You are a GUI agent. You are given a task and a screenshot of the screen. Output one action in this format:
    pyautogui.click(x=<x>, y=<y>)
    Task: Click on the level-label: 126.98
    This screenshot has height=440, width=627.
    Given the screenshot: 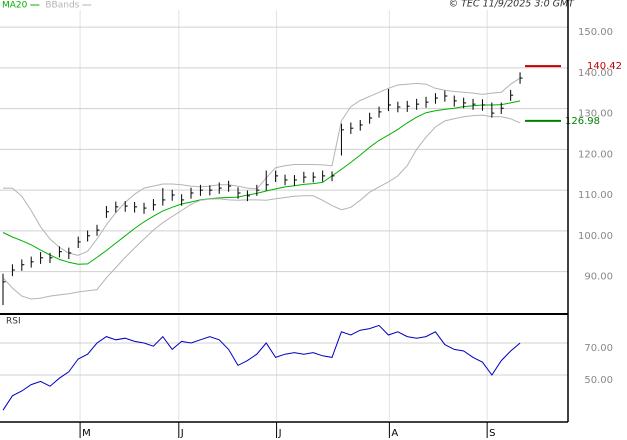 What is the action you would take?
    pyautogui.click(x=582, y=121)
    